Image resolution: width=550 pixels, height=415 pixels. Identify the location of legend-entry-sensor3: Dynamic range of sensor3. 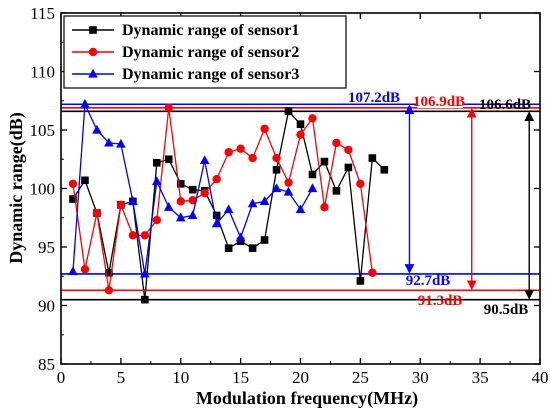
(185, 74).